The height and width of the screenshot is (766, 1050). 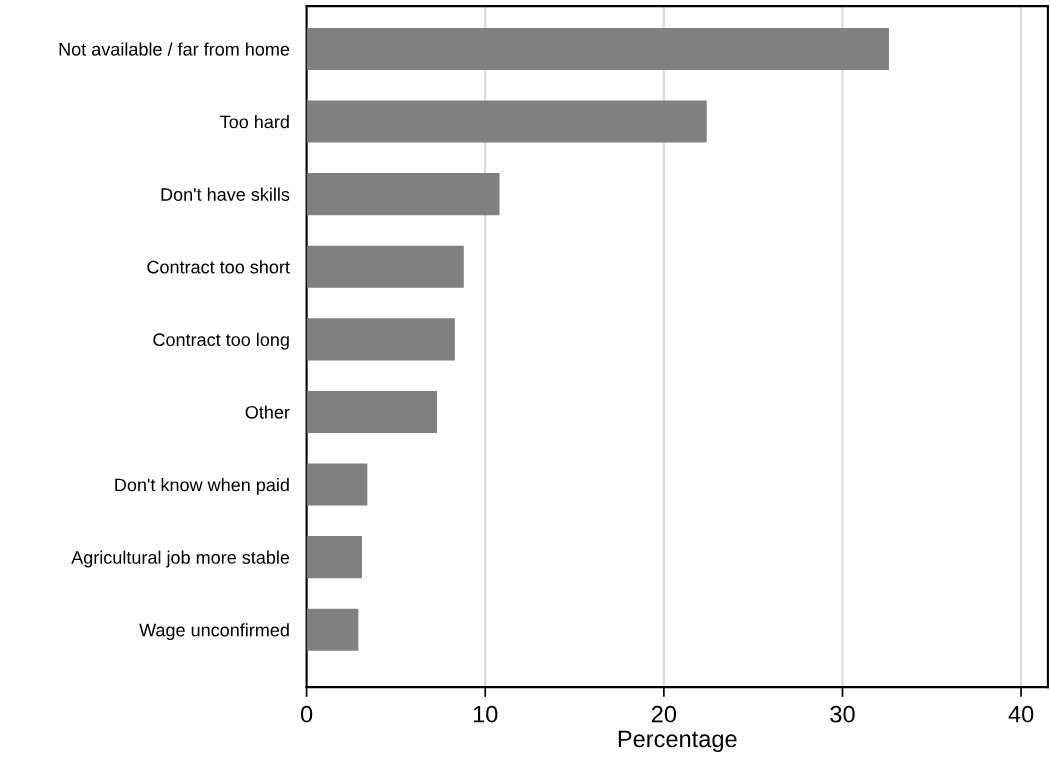 What do you see at coordinates (180, 559) in the screenshot?
I see `y-tick-label: Agricultural job more stable` at bounding box center [180, 559].